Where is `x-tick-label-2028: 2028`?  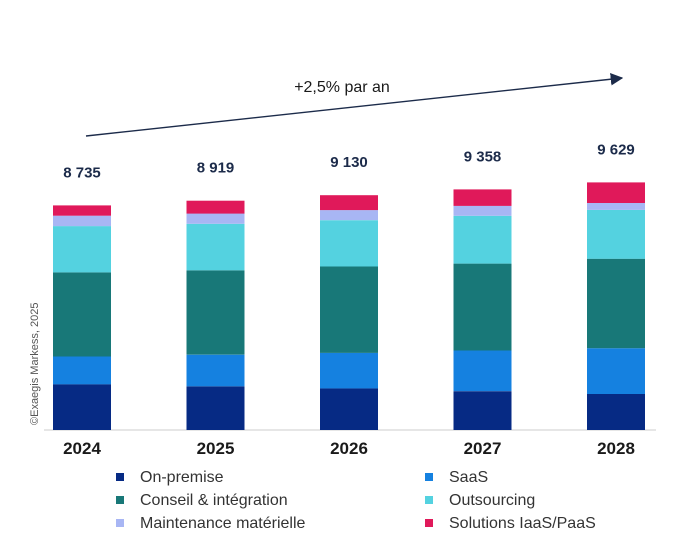
x-tick-label-2028: 2028 is located at coordinates (616, 448).